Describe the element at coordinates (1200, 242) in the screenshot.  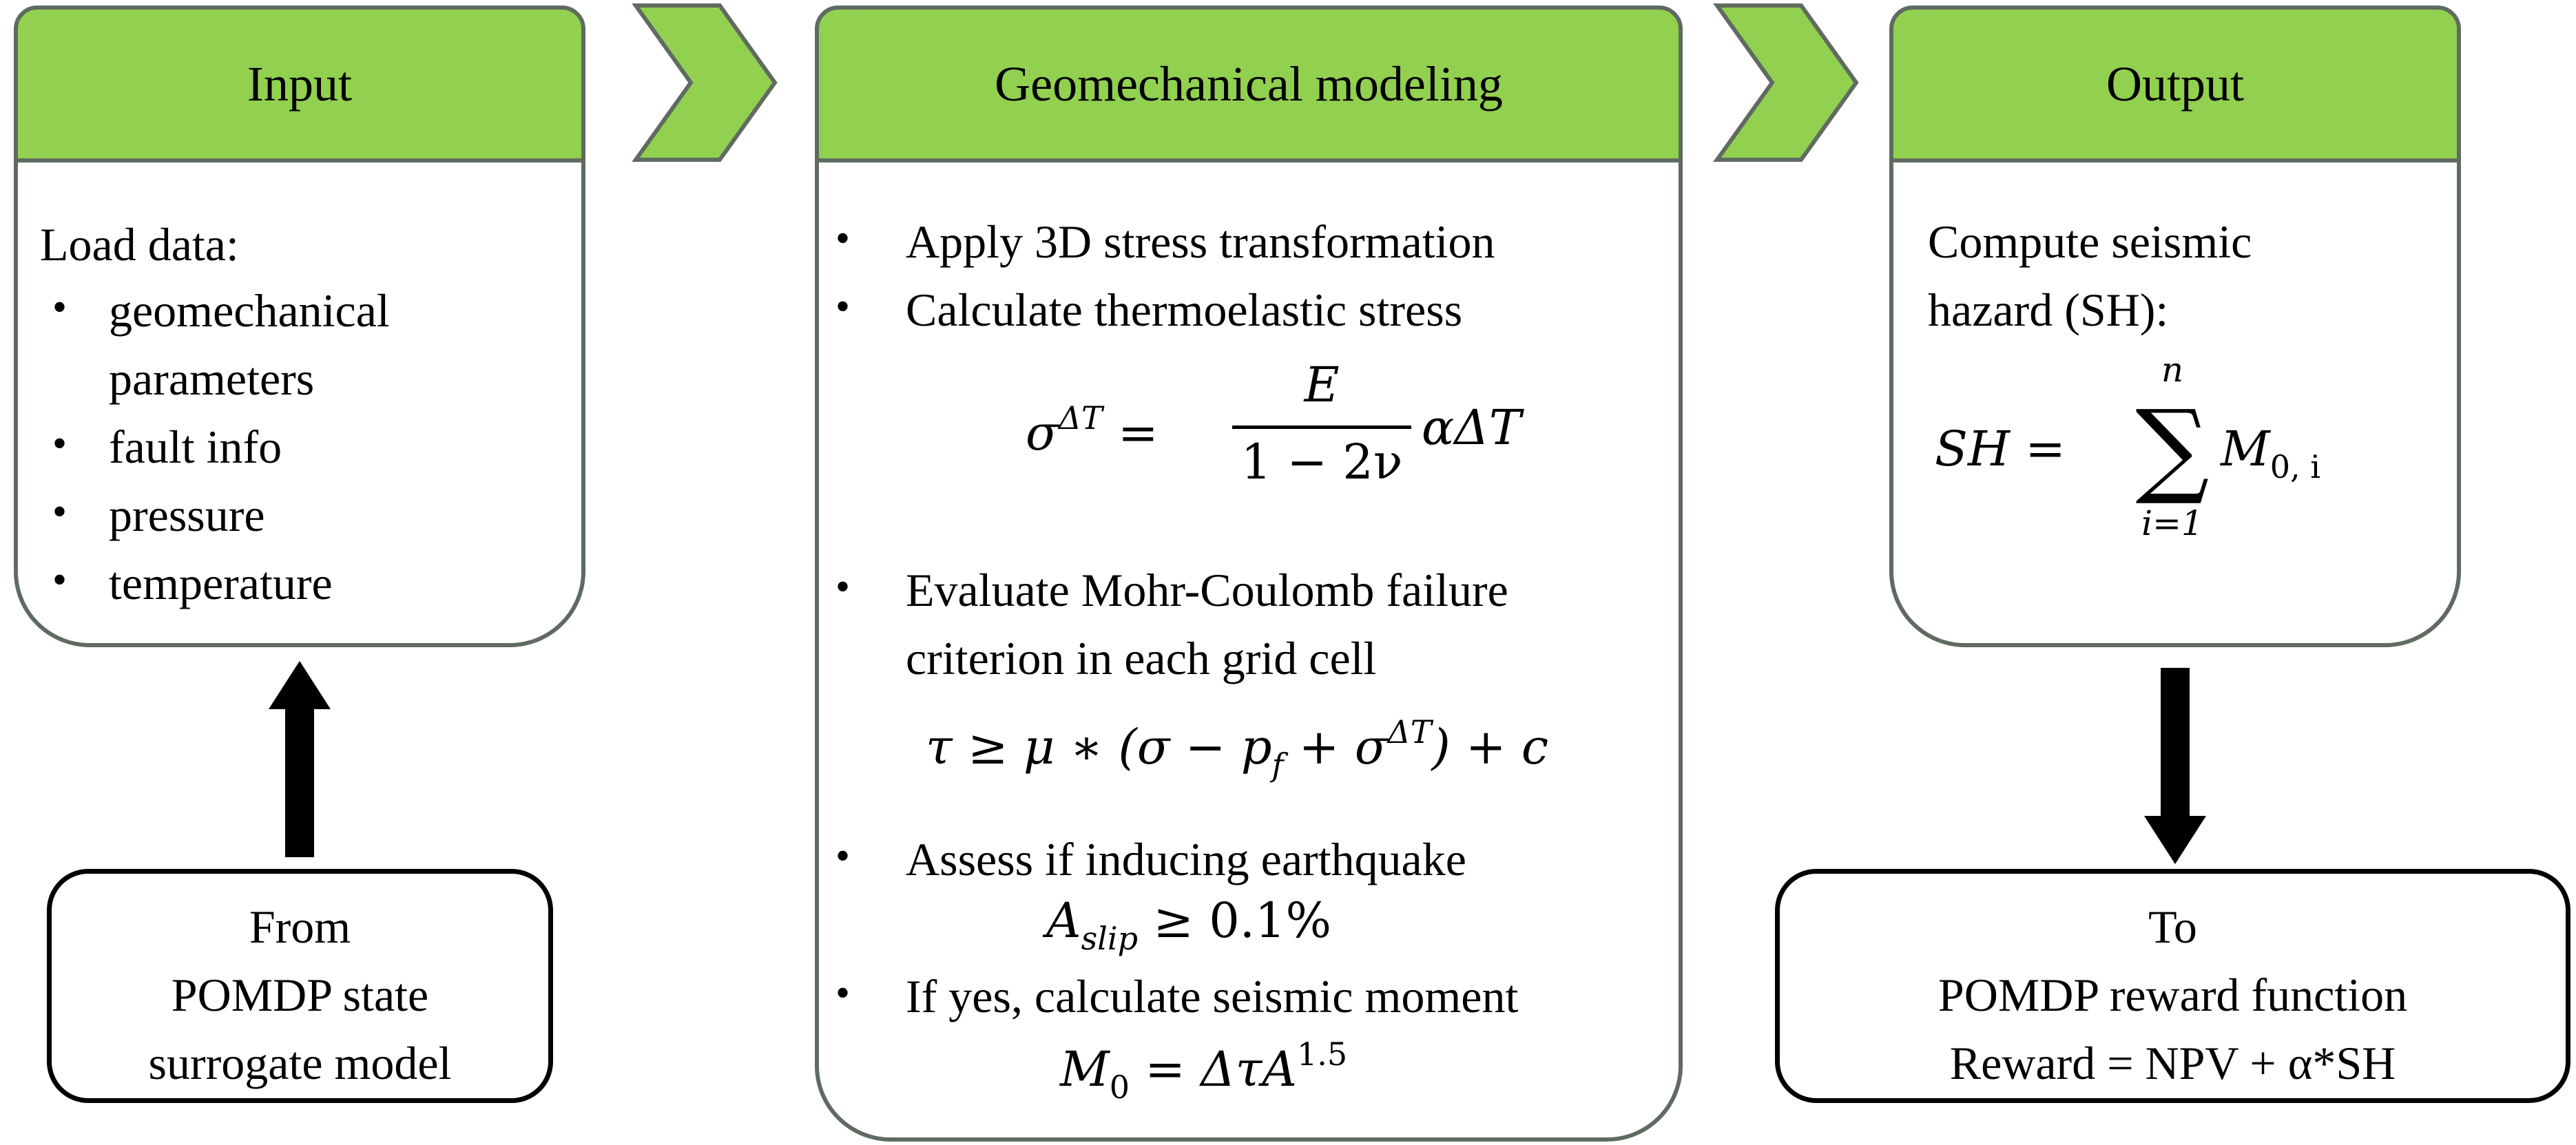
I see `model-step-1: Apply 3D stress transformation` at that location.